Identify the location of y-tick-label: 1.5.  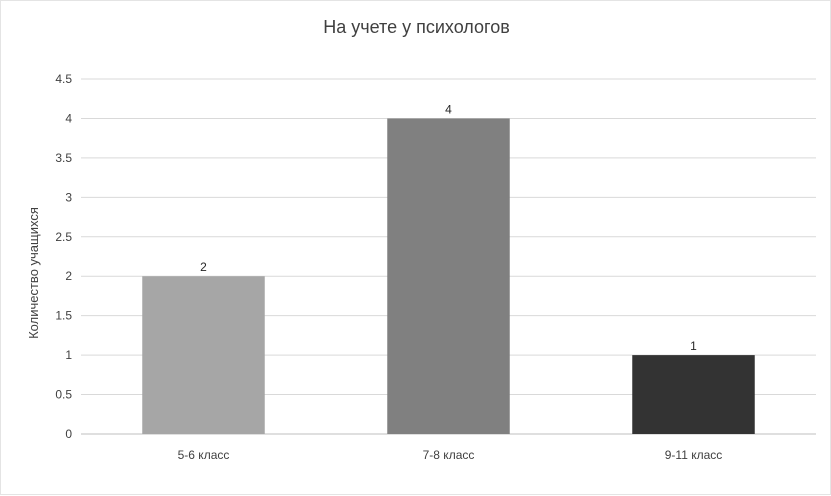
(63, 316).